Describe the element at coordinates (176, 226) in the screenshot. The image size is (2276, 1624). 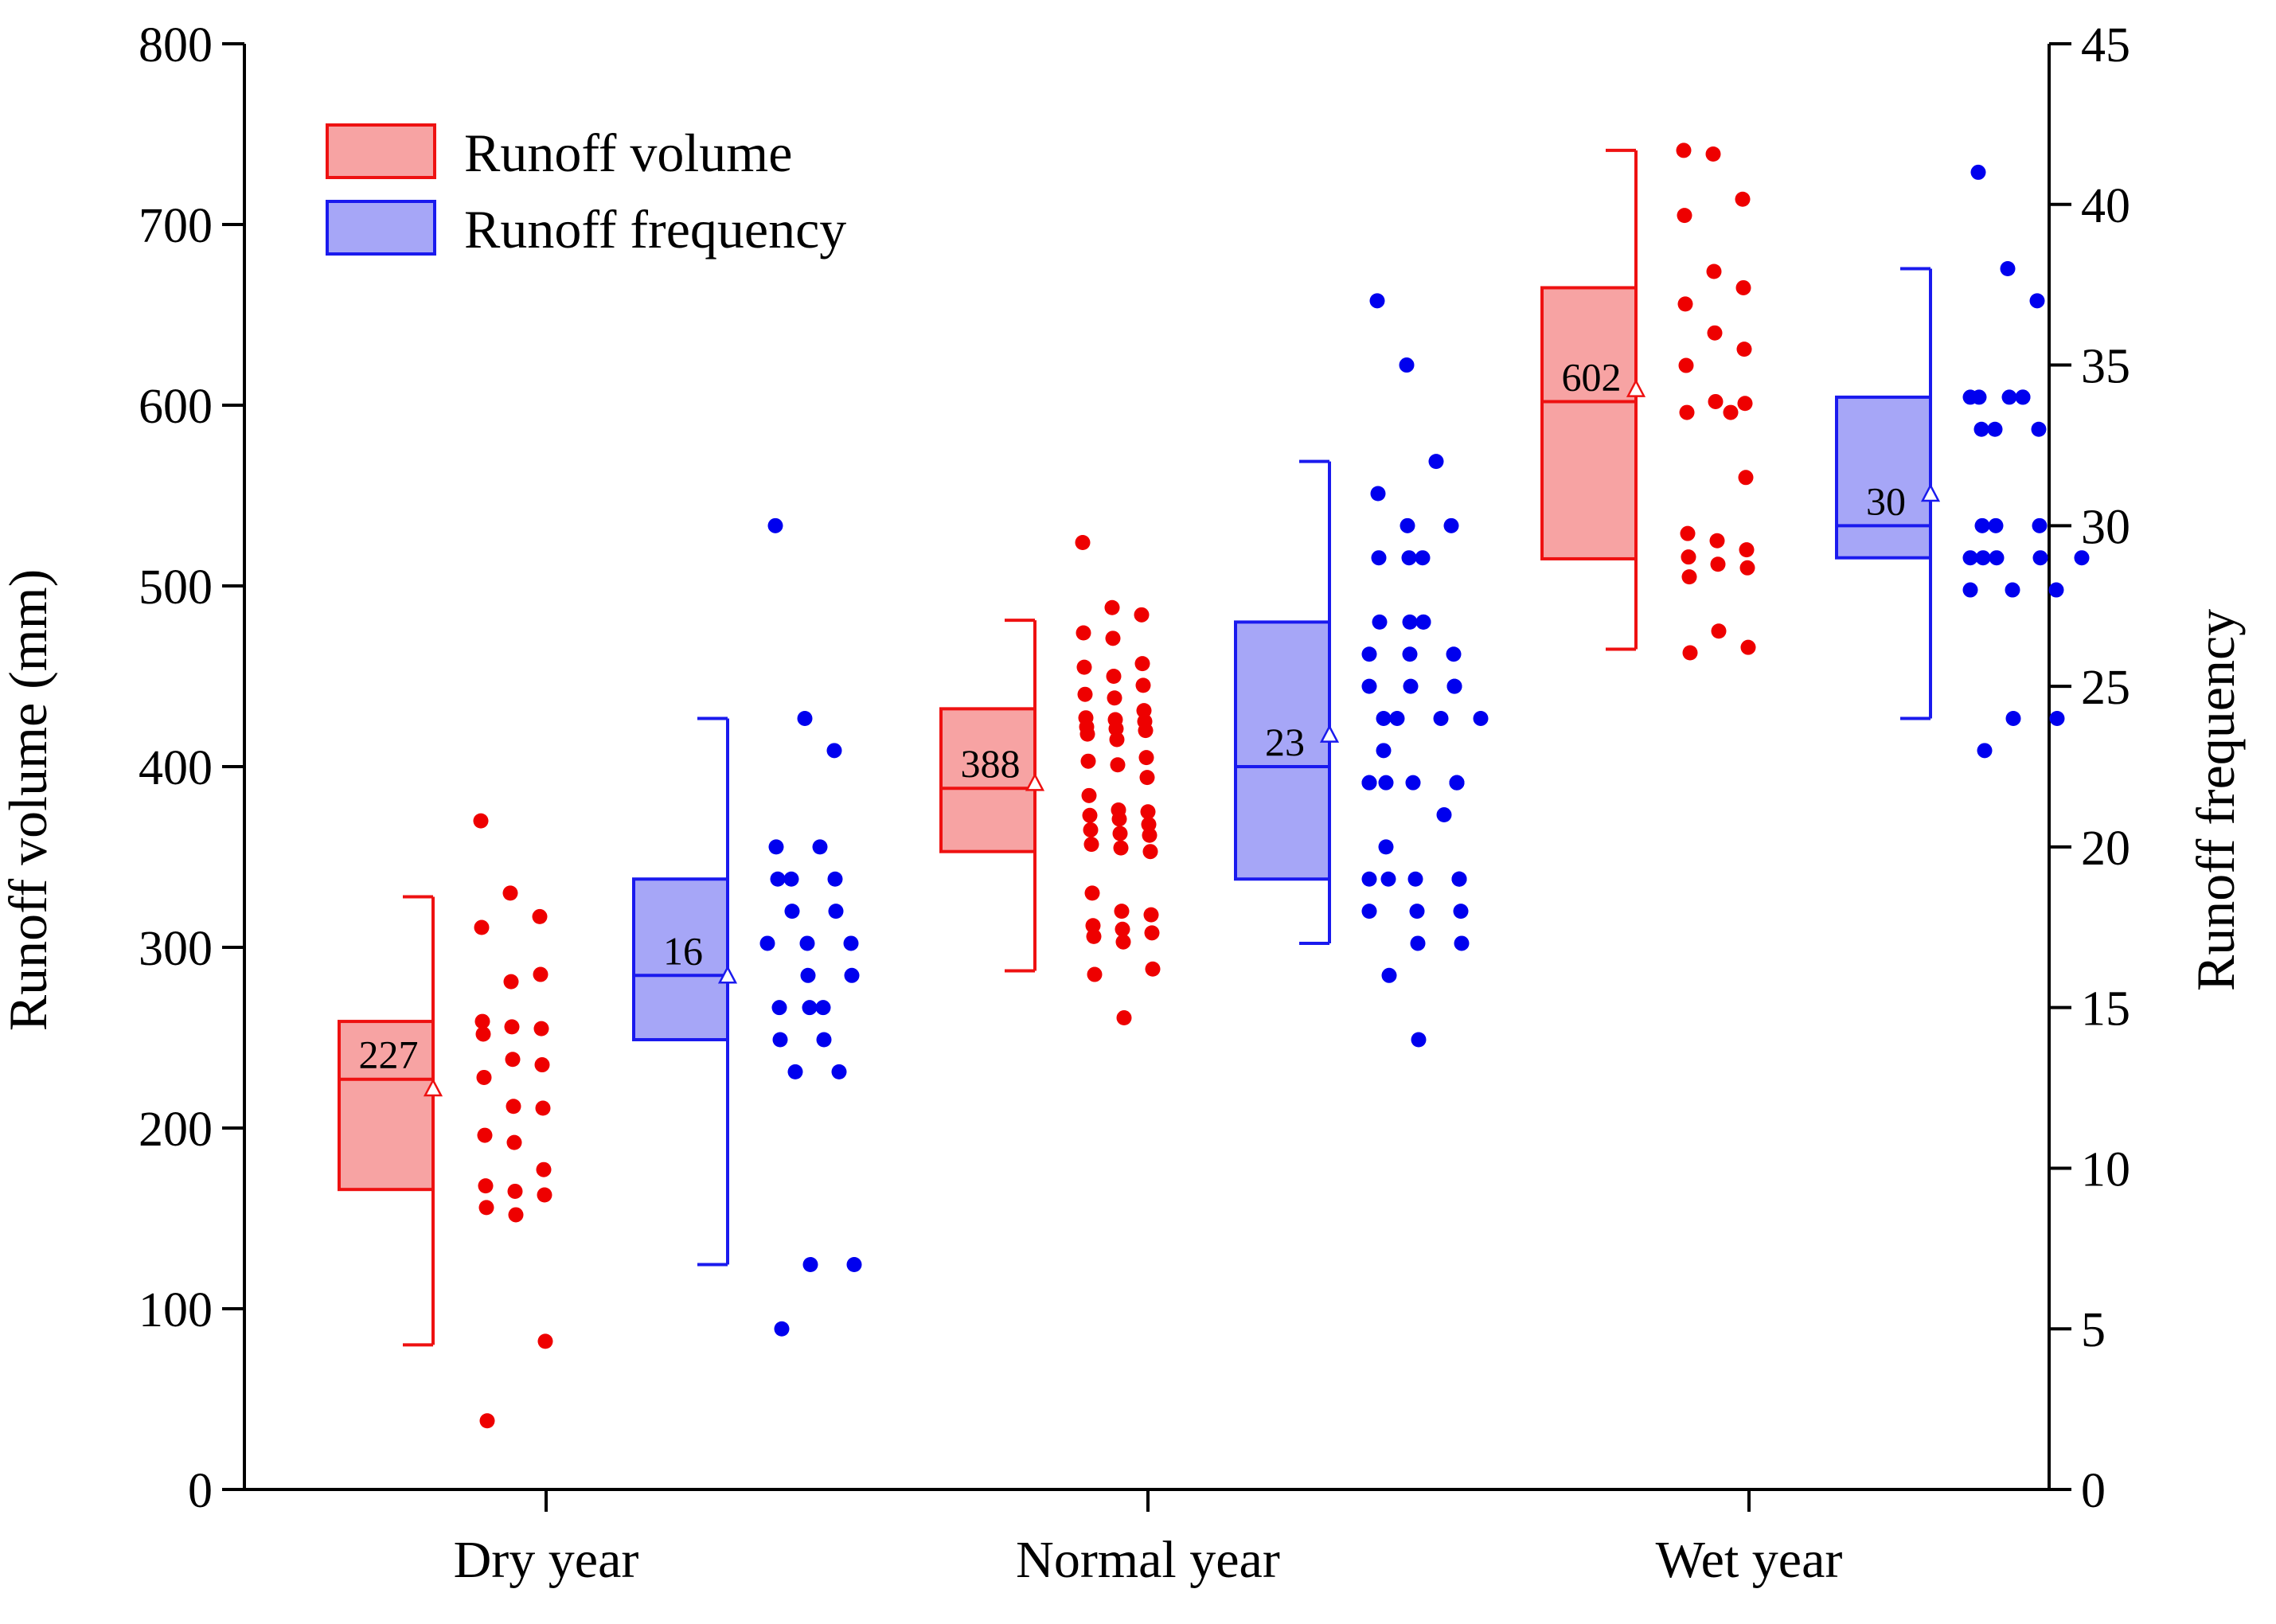
I see `left-tick-label: 700` at that location.